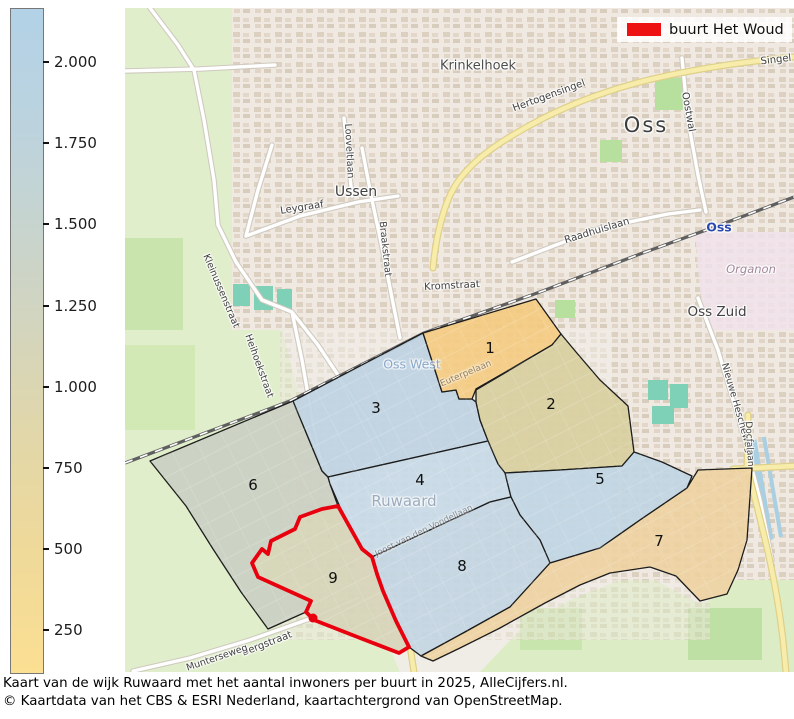  Describe the element at coordinates (68, 549) in the screenshot. I see `colorbar-label-tick-500: 500` at that location.